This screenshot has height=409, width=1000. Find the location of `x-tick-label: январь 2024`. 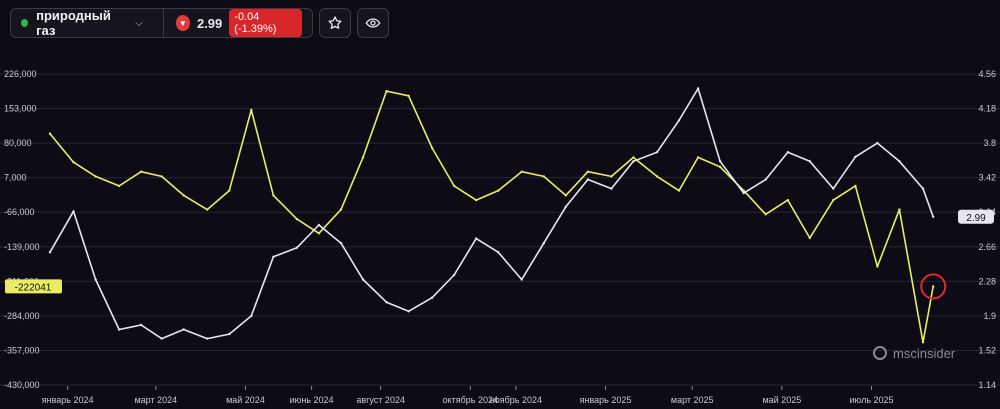

x-tick-label: январь 2024 is located at coordinates (68, 400).